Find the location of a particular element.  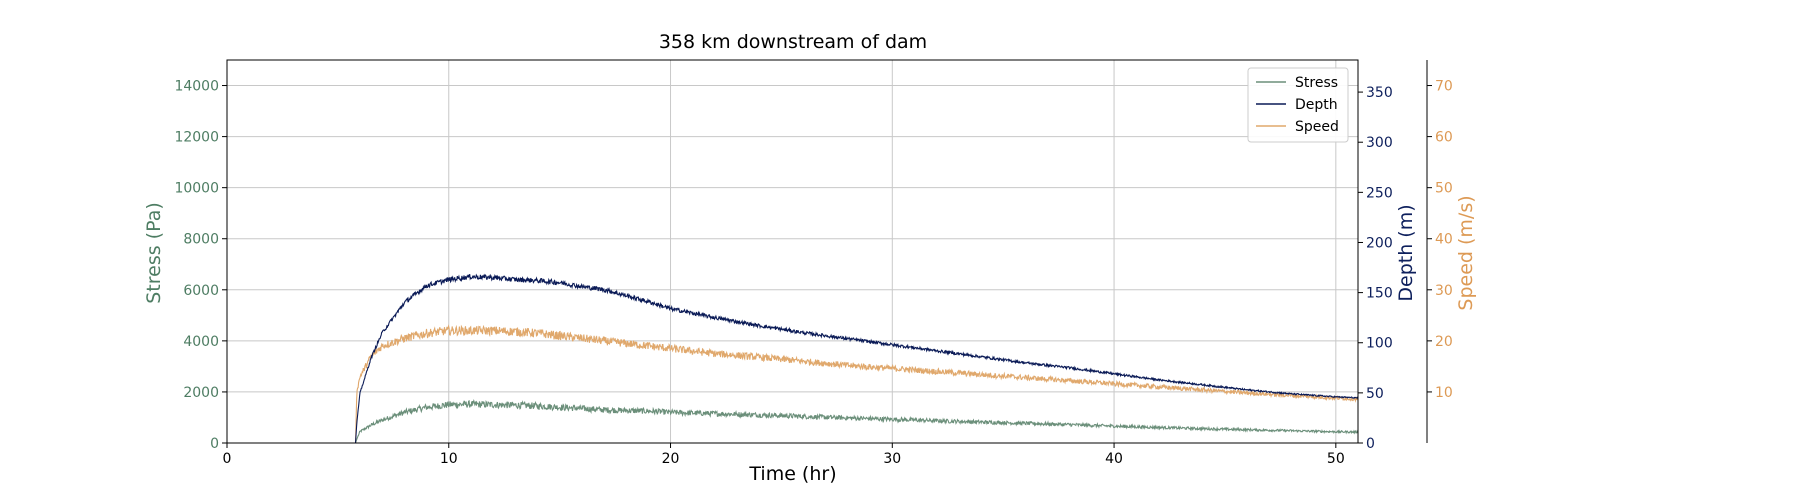

speed-tick-label: 10 is located at coordinates (1444, 393).